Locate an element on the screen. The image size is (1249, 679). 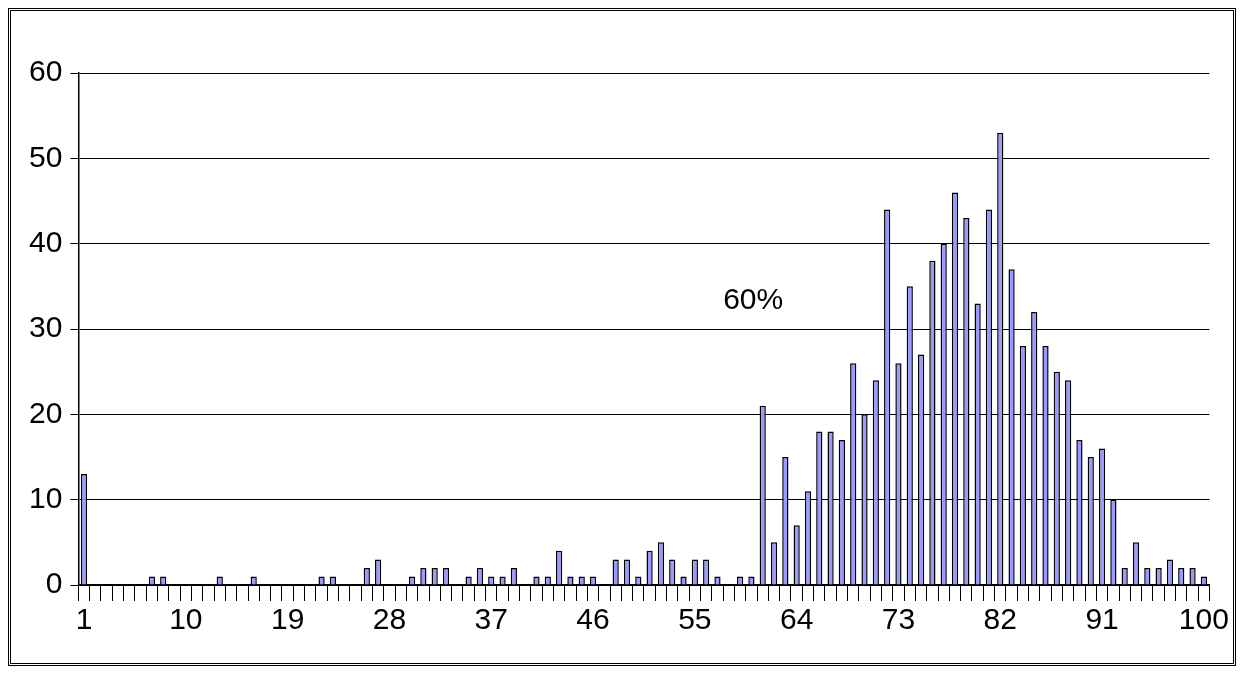
x-tick-label: 1 is located at coordinates (84, 619).